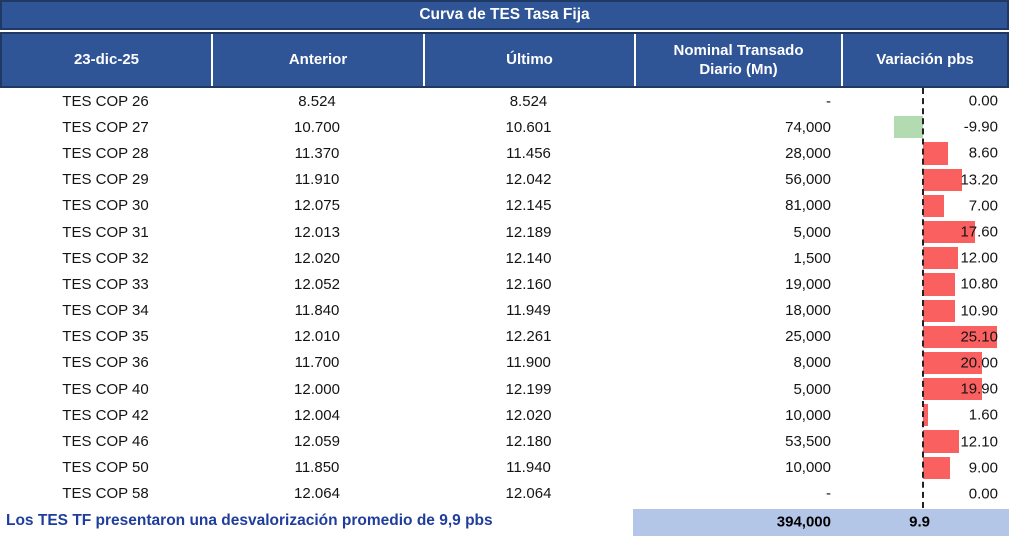 This screenshot has height=539, width=1009. I want to click on table-row: TES COP 31 12.013 12.189 5,000 17.60, so click(504, 232).